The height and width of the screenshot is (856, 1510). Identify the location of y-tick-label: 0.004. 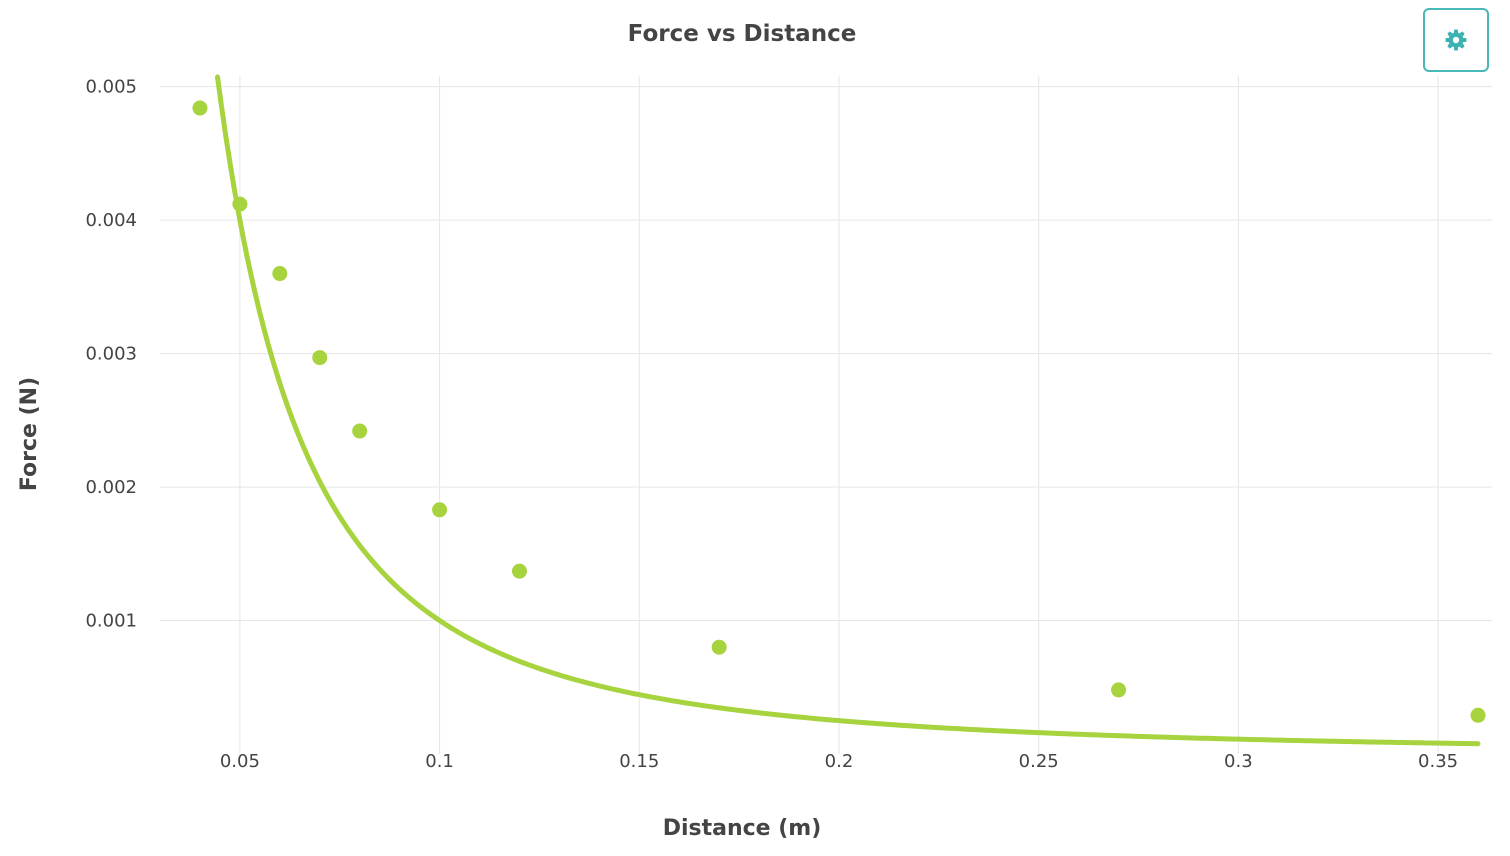
(111, 220).